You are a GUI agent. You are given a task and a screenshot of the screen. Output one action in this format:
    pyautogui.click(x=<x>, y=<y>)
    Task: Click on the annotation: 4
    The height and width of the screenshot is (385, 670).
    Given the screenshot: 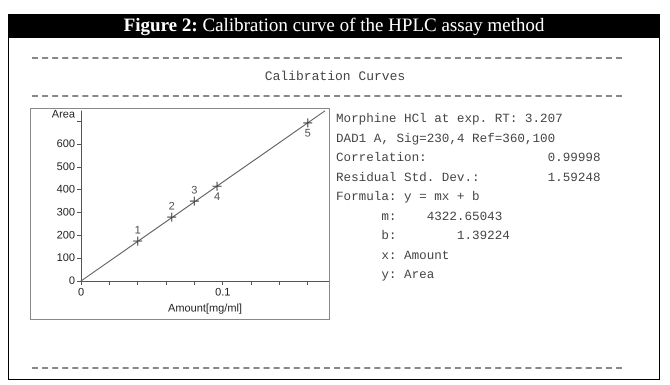 What is the action you would take?
    pyautogui.click(x=217, y=196)
    